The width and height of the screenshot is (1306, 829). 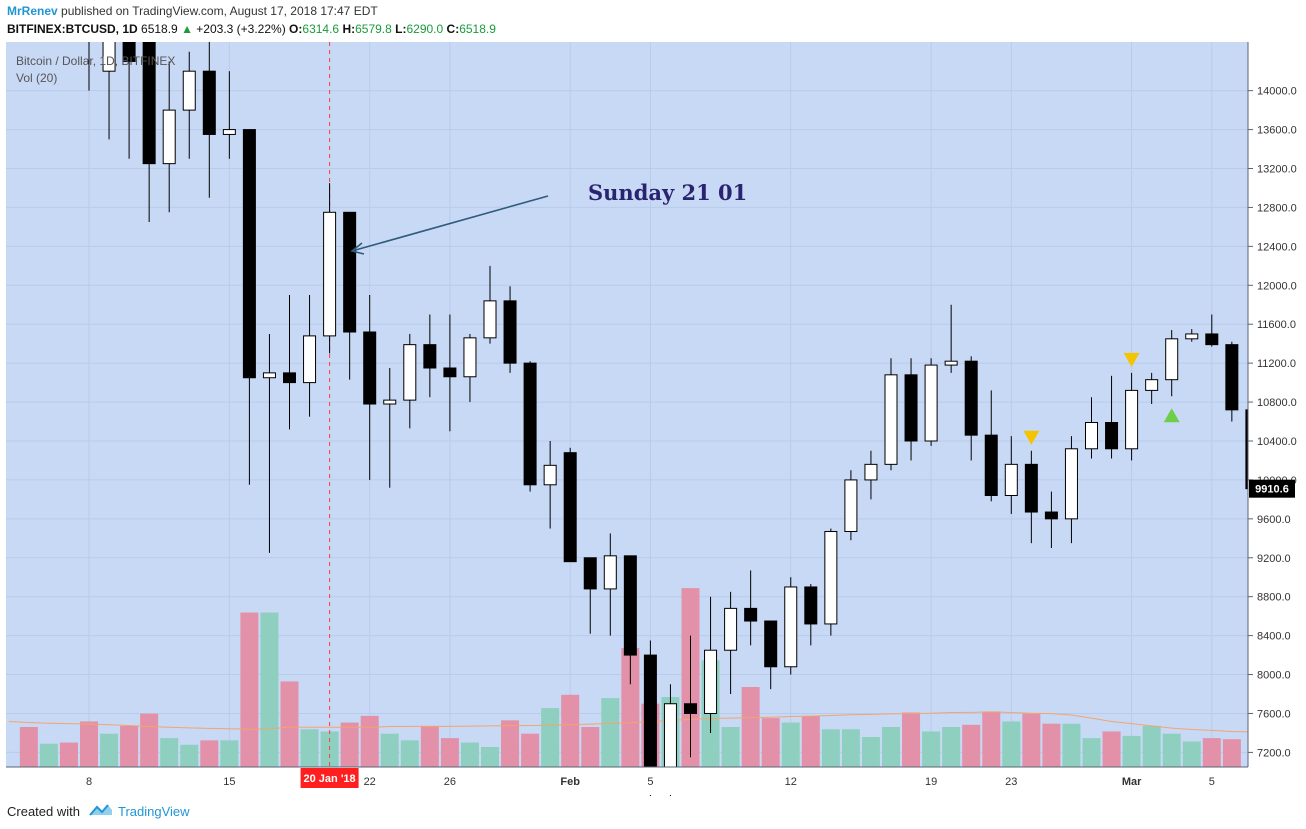 What do you see at coordinates (450, 223) in the screenshot?
I see `annotation-arrow-line` at bounding box center [450, 223].